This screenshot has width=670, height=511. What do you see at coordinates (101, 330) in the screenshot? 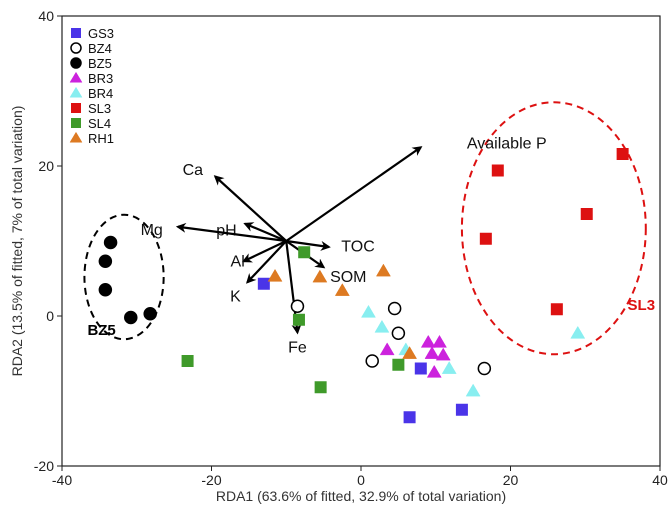
I see `ellipse-label-bz5: BZ5` at bounding box center [101, 330].